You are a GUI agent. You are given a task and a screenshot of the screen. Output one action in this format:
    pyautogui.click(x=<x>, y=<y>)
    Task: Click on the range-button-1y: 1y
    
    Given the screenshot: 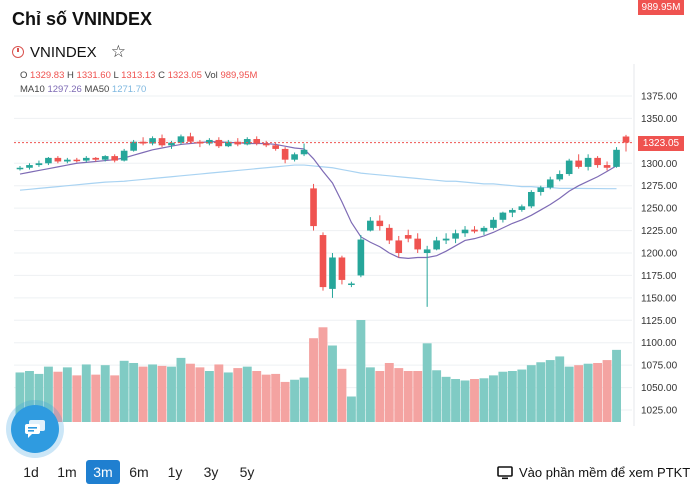 What is the action you would take?
    pyautogui.click(x=175, y=472)
    